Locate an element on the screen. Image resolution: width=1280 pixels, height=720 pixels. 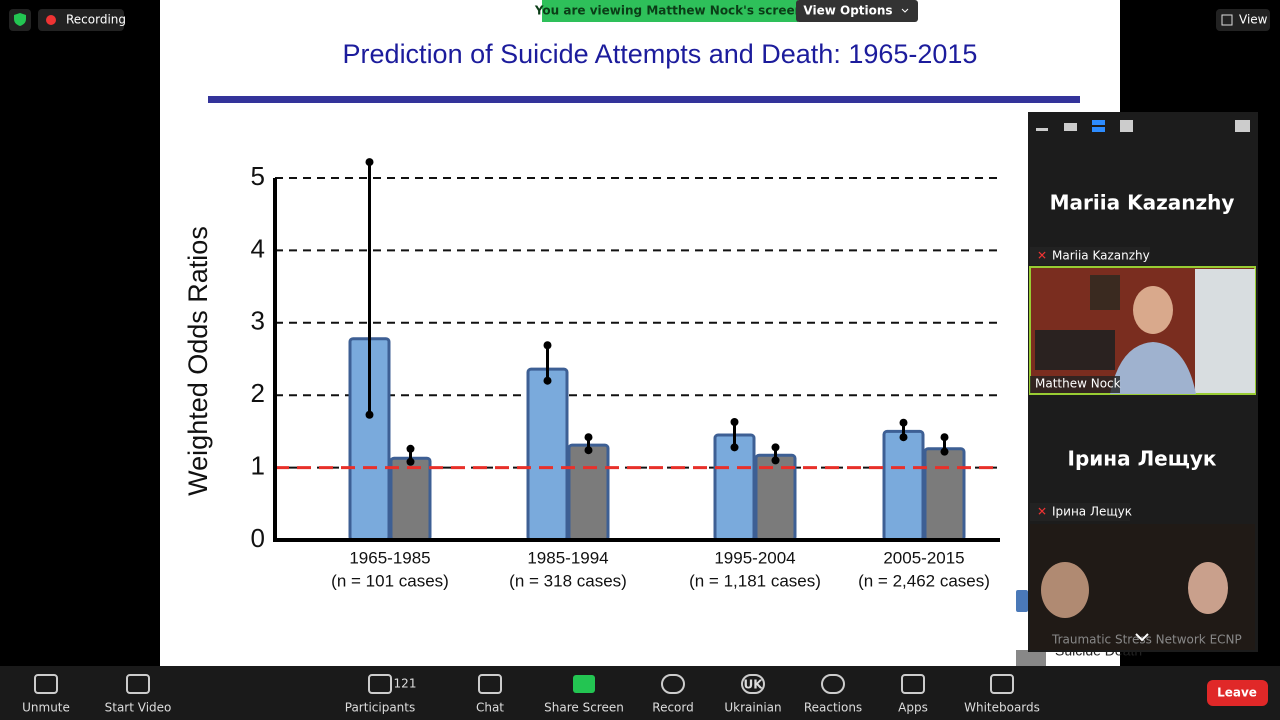
x-tick-label: 2005-2015 is located at coordinates (923, 557).